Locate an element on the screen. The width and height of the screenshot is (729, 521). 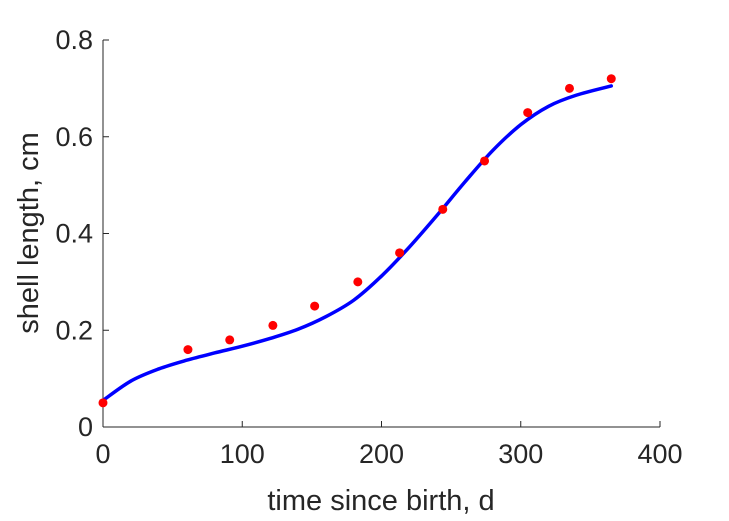
y-tick-label: 0.2 is located at coordinates (74, 330).